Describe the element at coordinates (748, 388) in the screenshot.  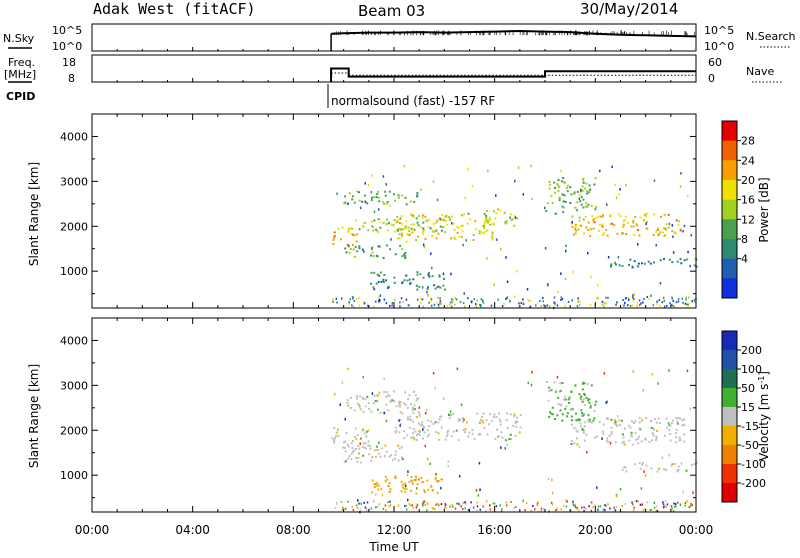
I see `colorbar-tick-label: 50` at that location.